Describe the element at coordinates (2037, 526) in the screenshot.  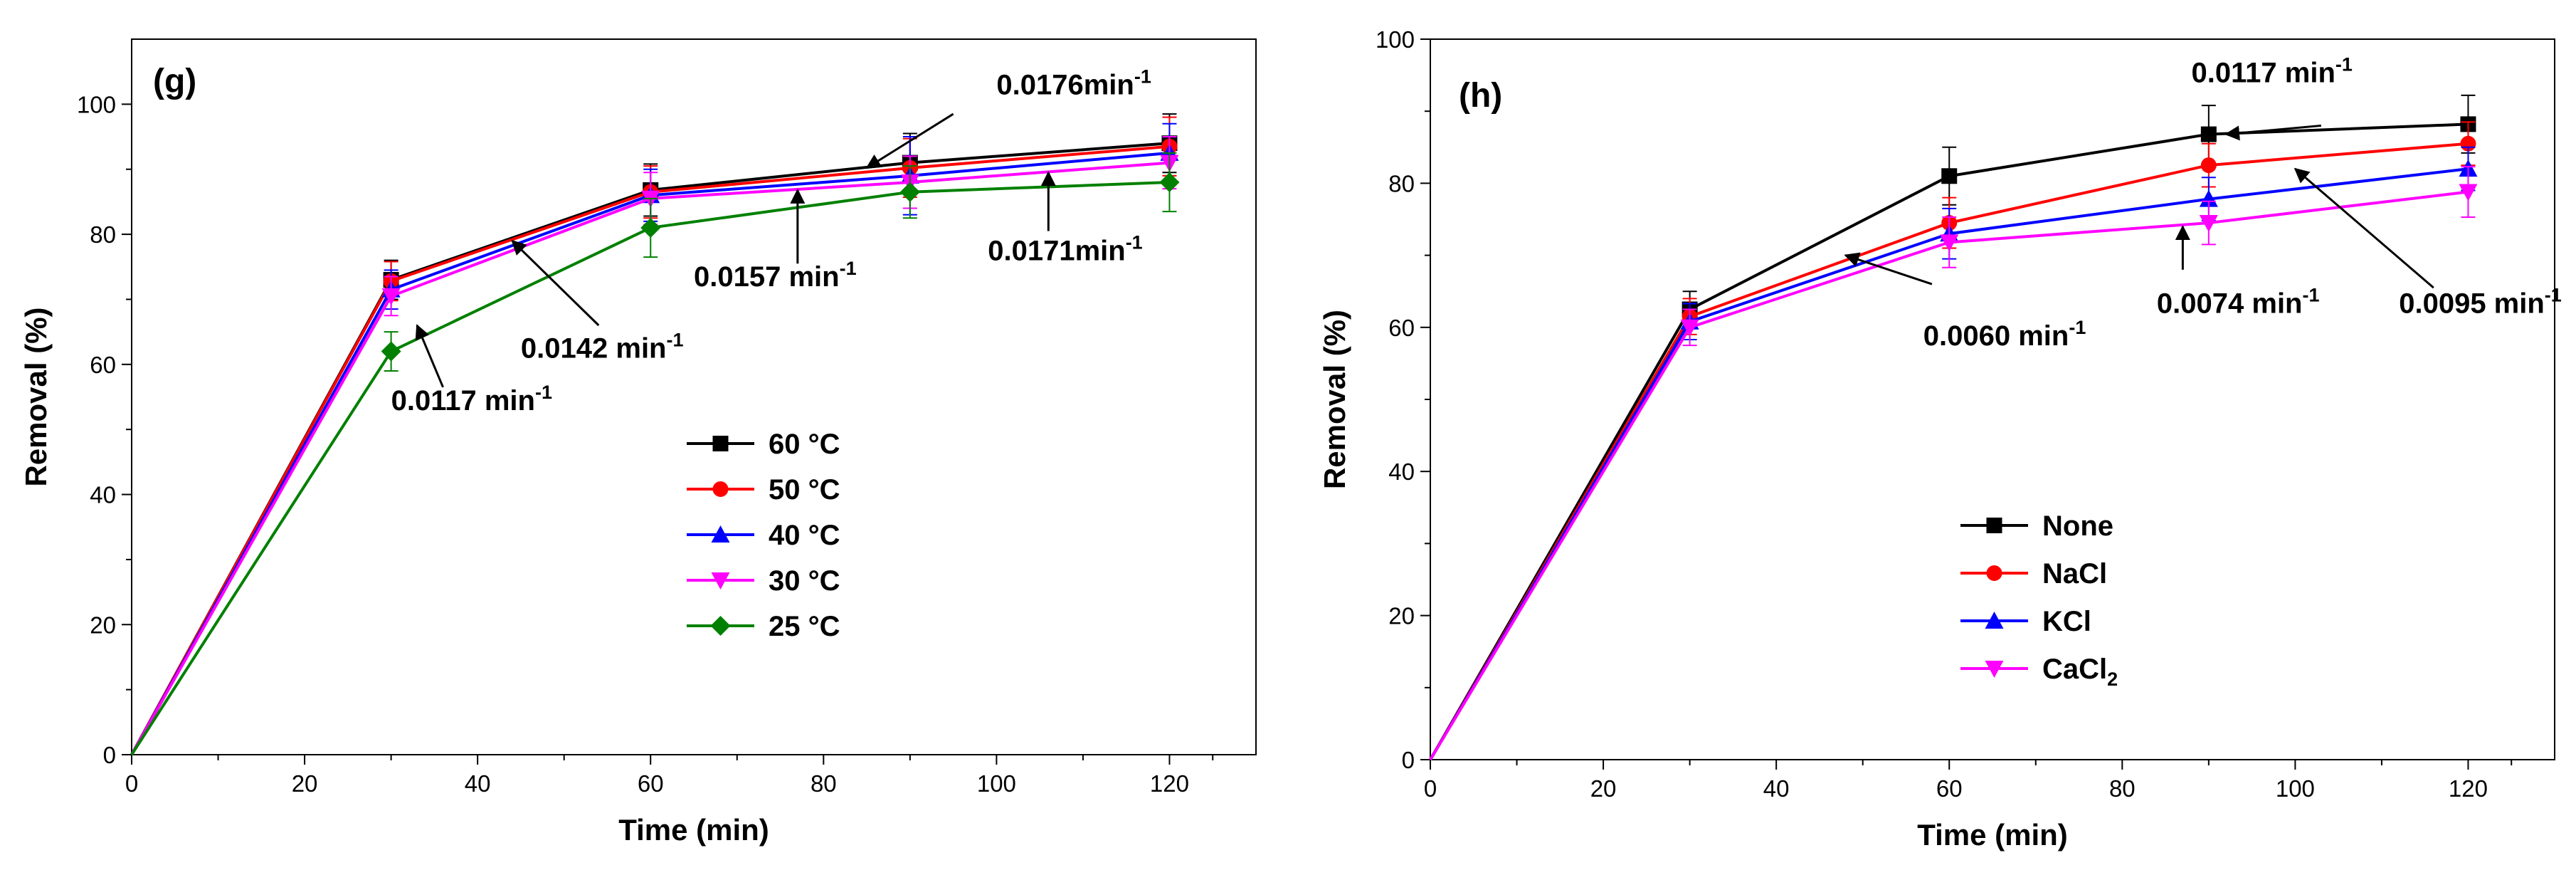
I see `legend-item: None` at that location.